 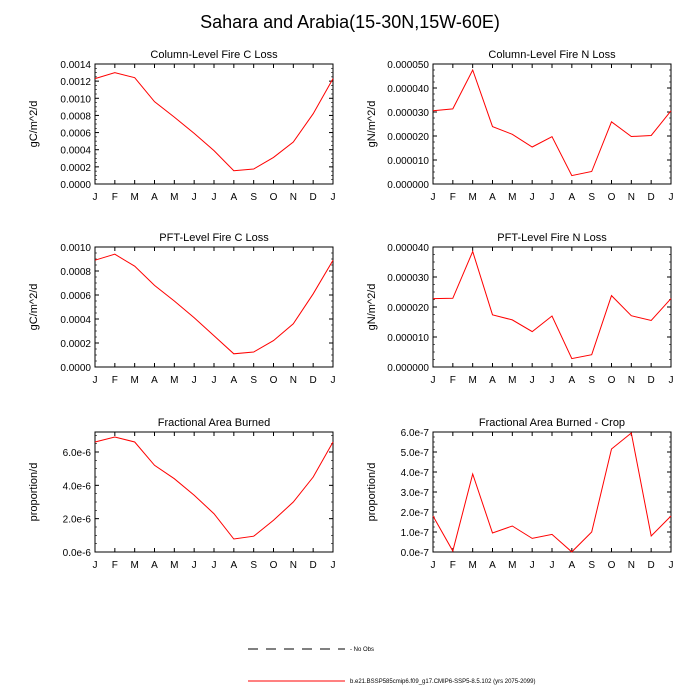 I want to click on y-tick-label: 4.0e-7, so click(x=415, y=473).